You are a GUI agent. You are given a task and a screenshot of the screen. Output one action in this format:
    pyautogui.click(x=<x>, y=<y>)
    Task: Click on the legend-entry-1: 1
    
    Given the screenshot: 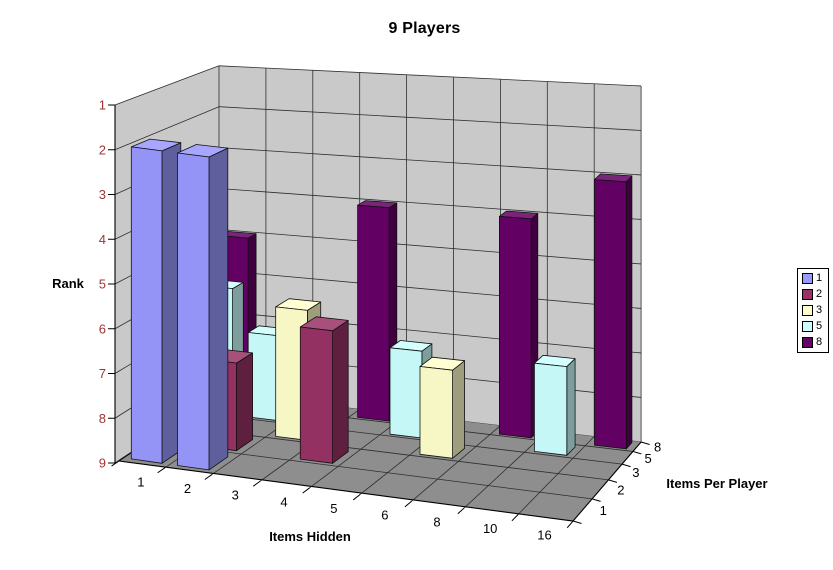 What is the action you would take?
    pyautogui.click(x=815, y=278)
    